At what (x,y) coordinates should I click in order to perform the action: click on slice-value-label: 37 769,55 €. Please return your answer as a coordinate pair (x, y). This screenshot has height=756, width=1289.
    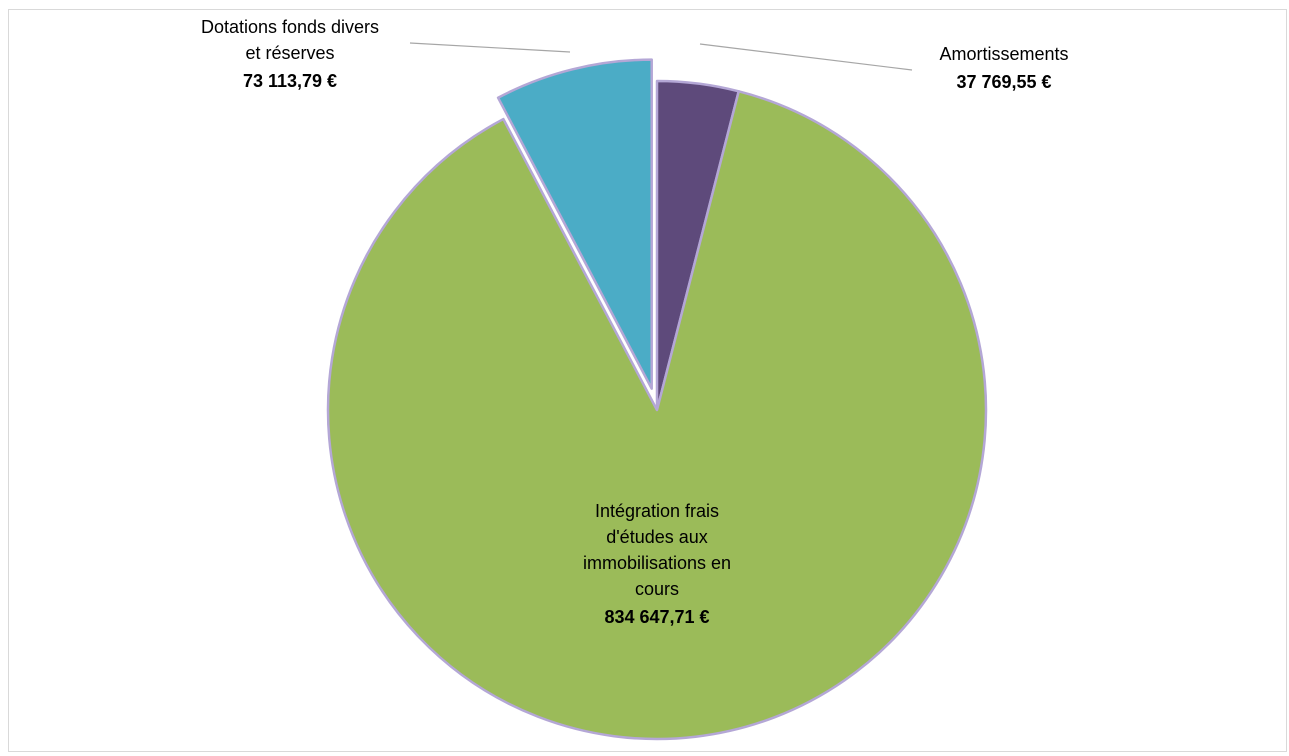
    Looking at the image, I should click on (1003, 82).